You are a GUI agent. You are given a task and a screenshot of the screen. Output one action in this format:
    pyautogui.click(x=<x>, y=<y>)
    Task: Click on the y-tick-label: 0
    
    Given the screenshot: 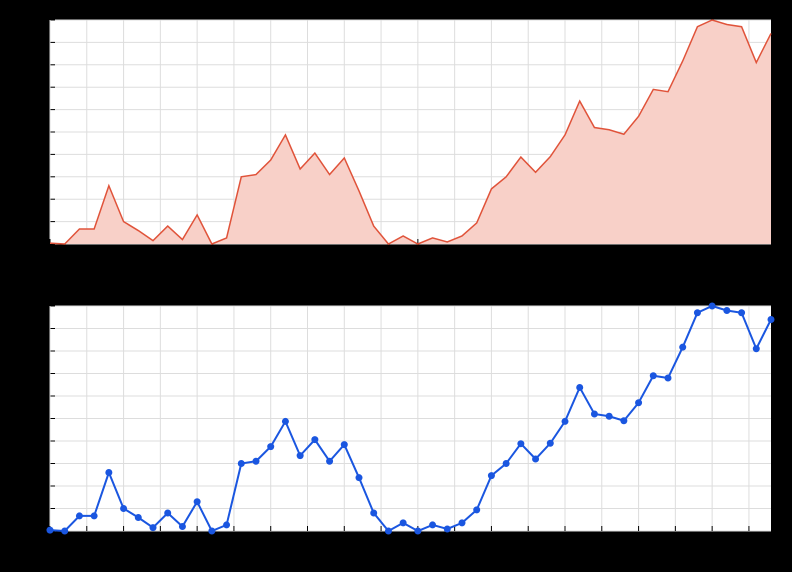 What is the action you would take?
    pyautogui.click(x=41, y=244)
    